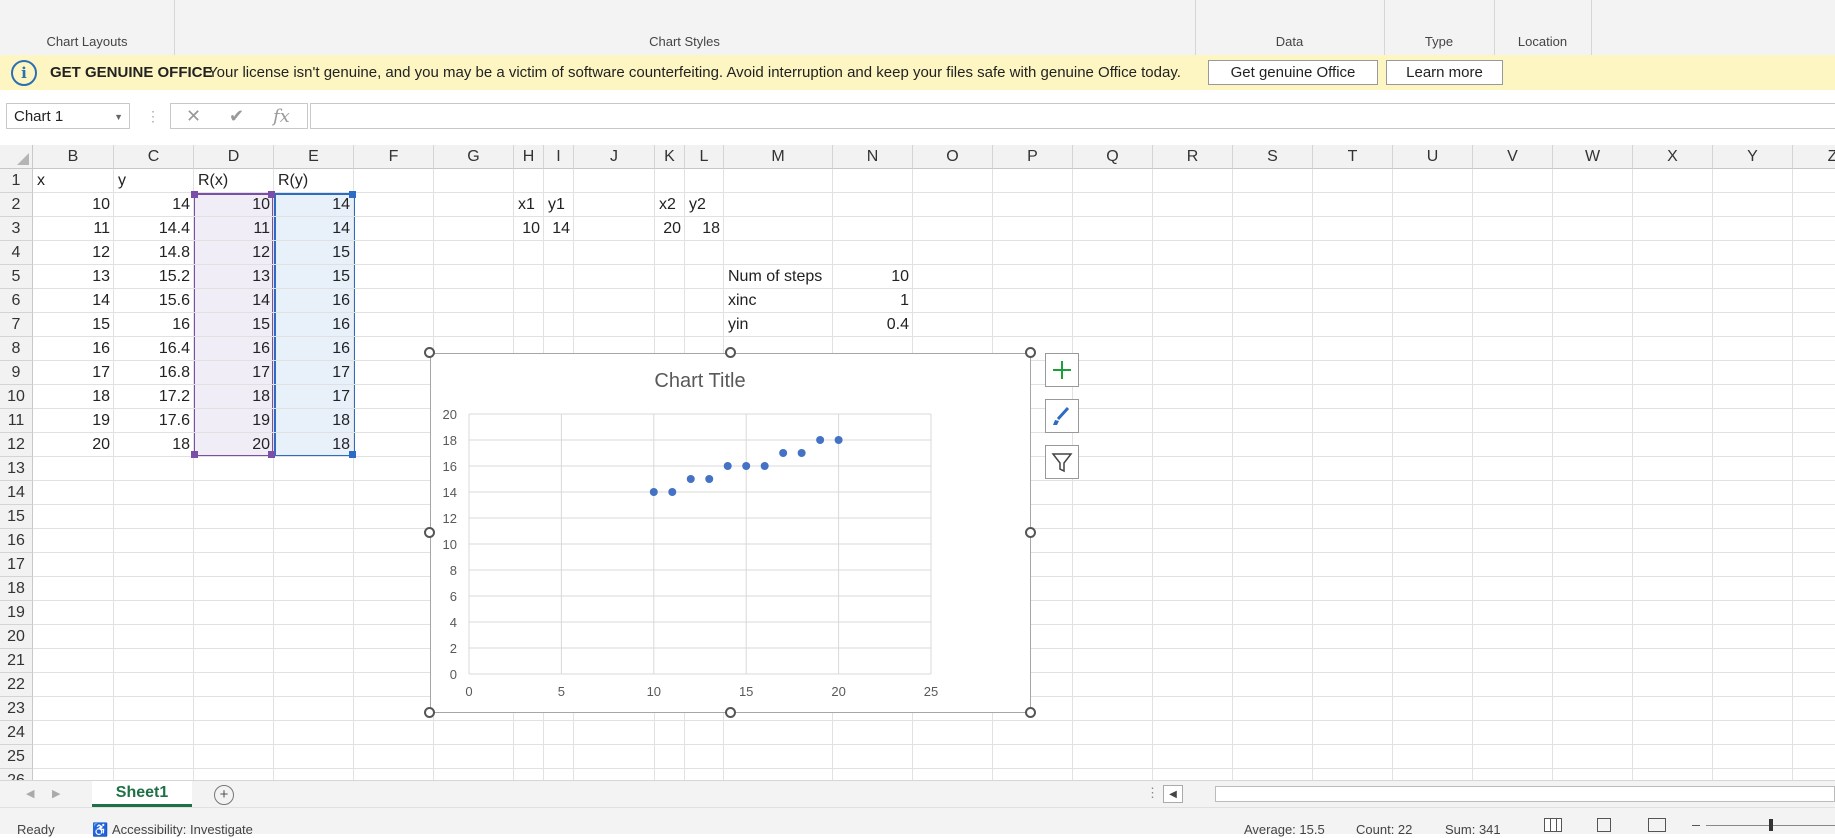  Describe the element at coordinates (261, 228) in the screenshot. I see `cell-d3: 11` at that location.